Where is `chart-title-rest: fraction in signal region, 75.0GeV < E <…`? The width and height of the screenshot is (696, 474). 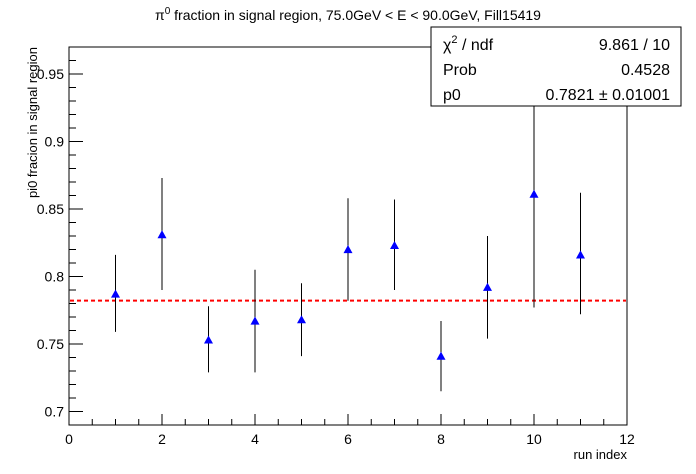 chart-title-rest: fraction in signal region, 75.0GeV < E <… is located at coordinates (355, 15).